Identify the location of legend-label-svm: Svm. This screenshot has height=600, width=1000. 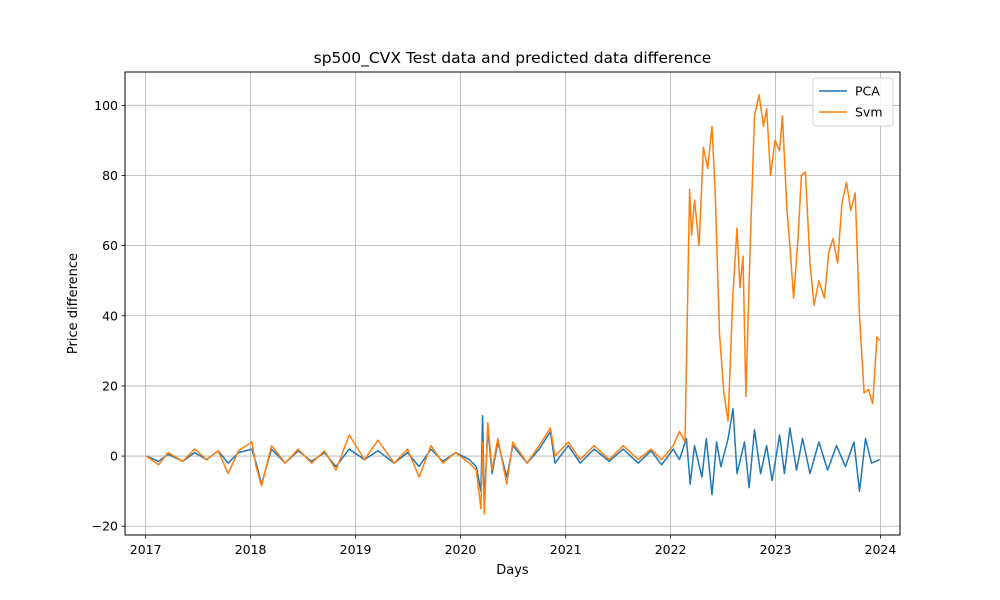
(869, 112).